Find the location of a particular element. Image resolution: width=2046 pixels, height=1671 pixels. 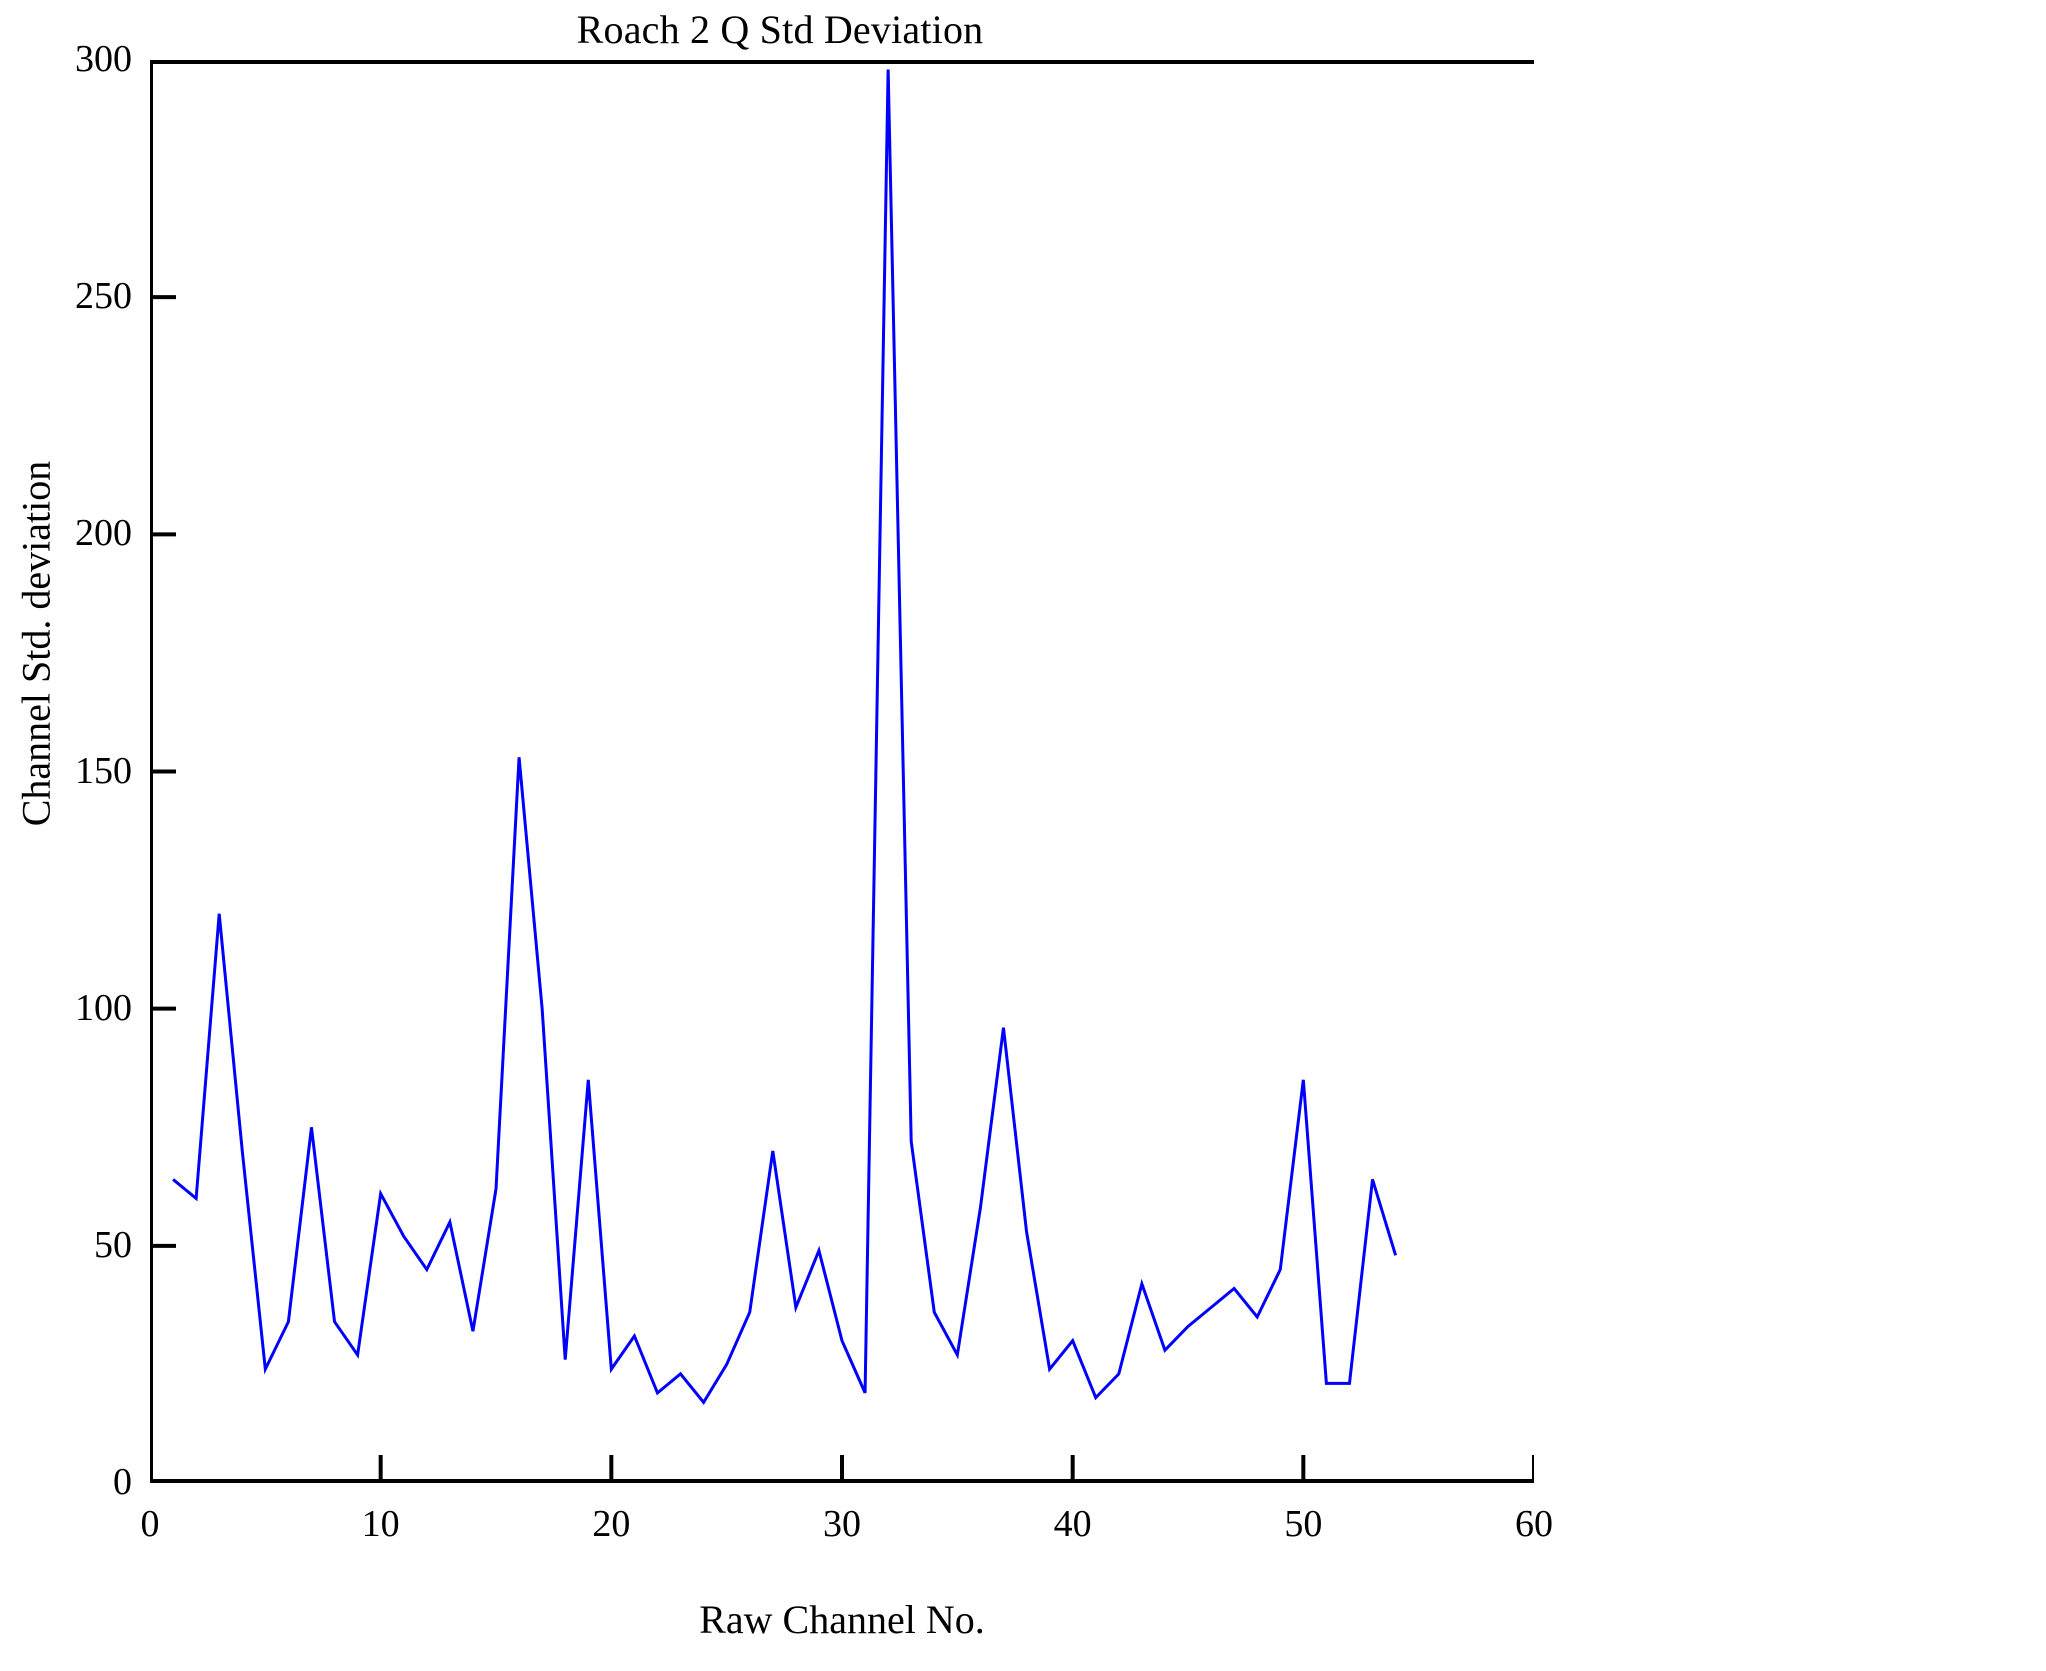

x-axis-label: Raw Channel No. is located at coordinates (842, 1619).